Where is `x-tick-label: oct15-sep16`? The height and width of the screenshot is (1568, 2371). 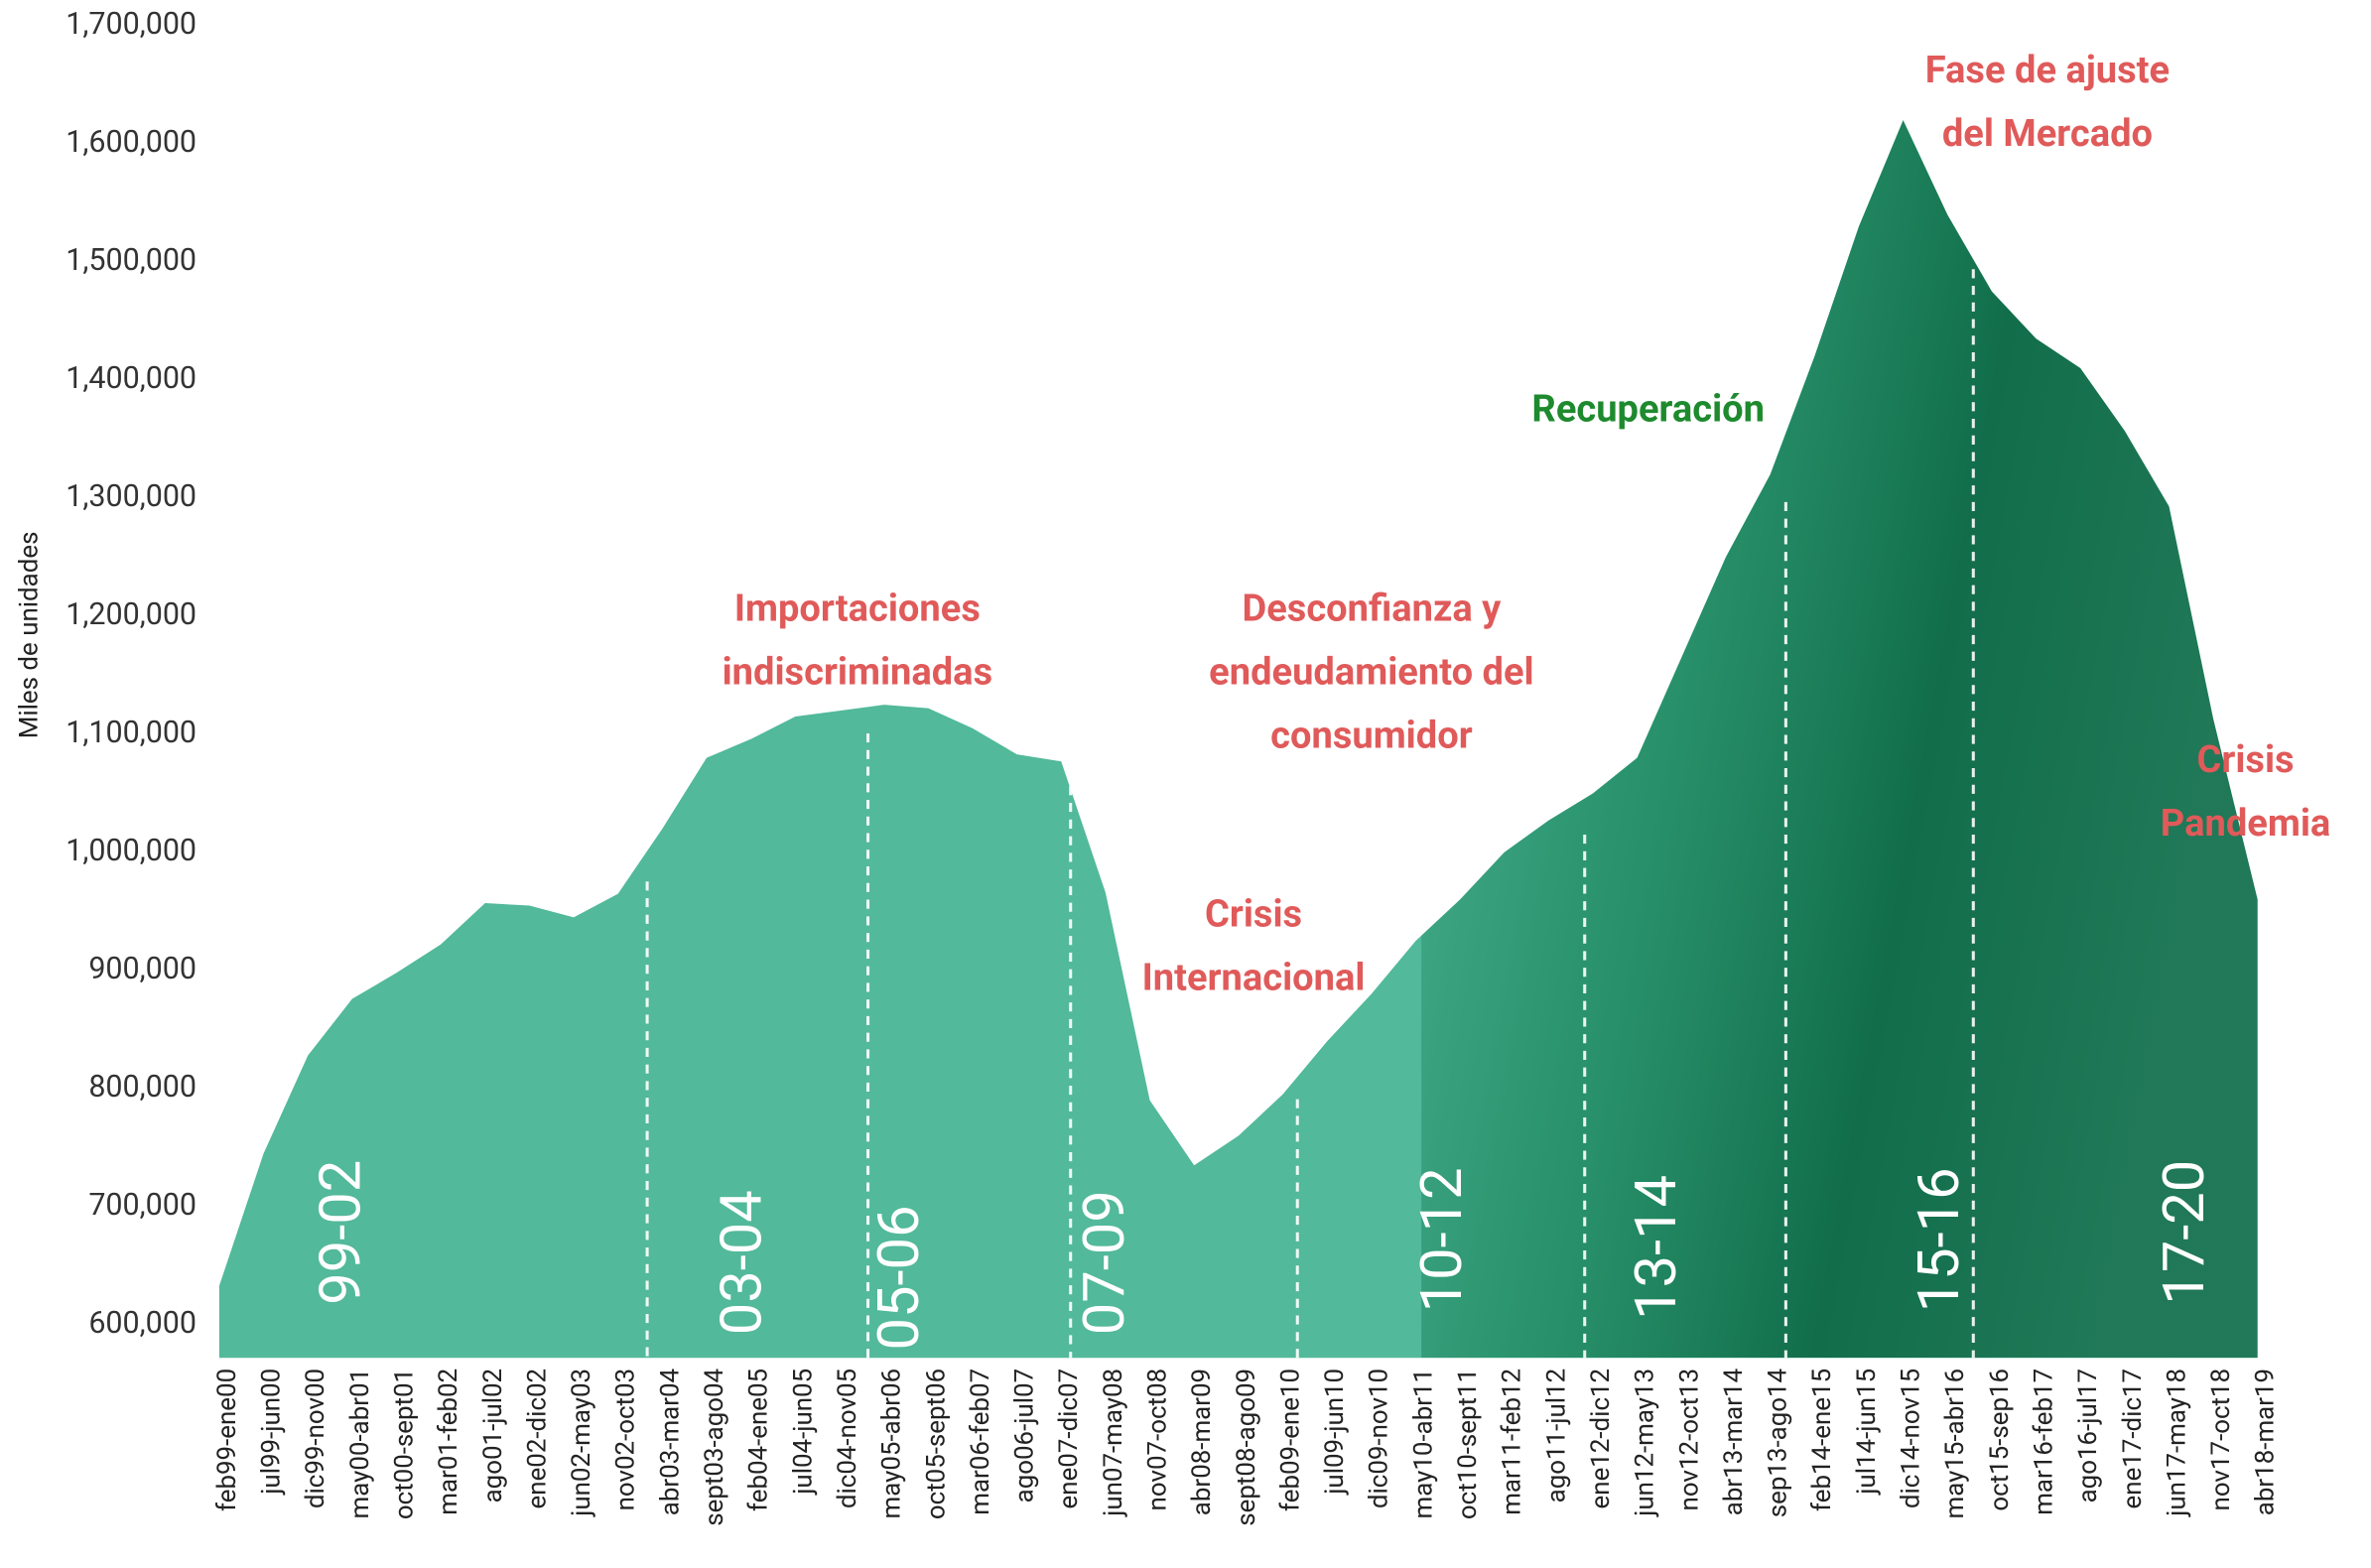 x-tick-label: oct15-sep16 is located at coordinates (2000, 1440).